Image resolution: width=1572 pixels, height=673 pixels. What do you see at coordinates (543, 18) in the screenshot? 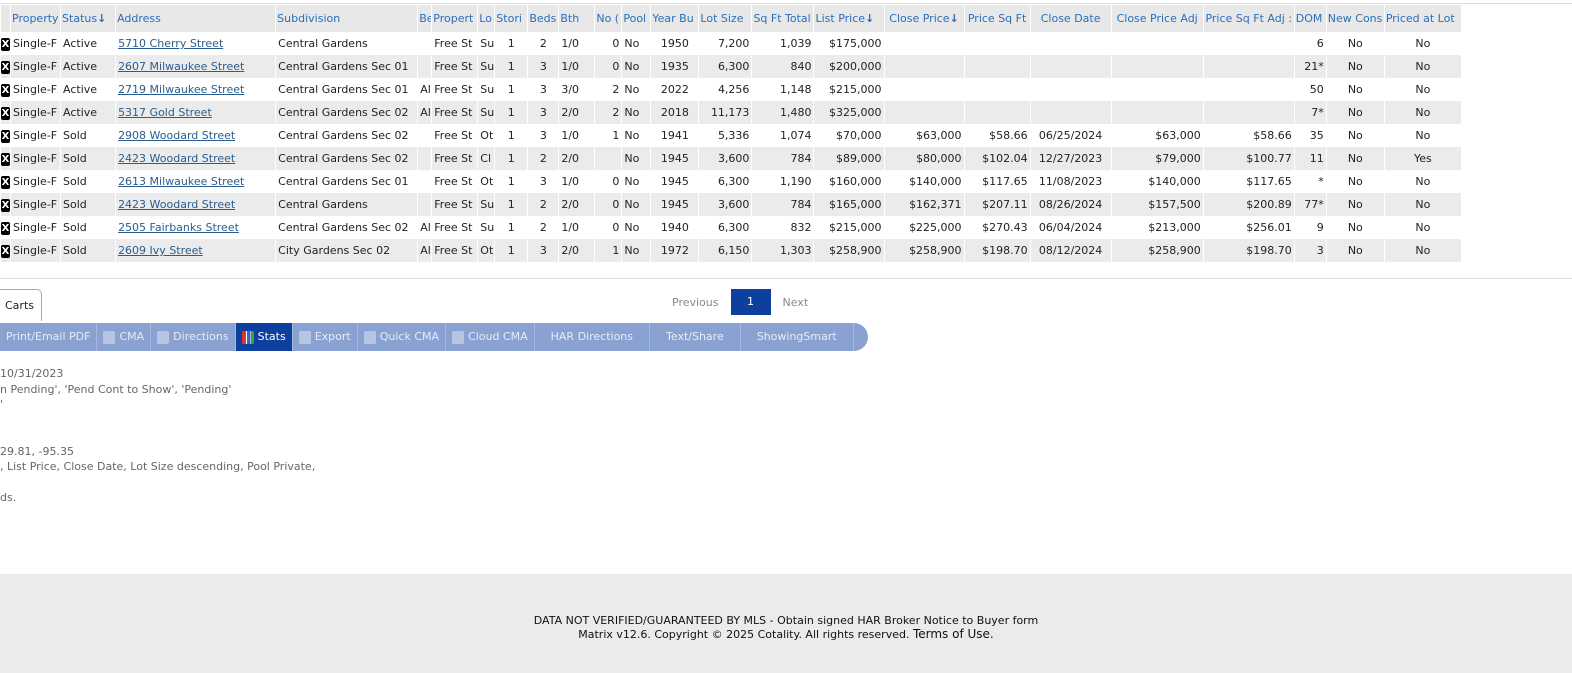
I see `column-header: Beds` at bounding box center [543, 18].